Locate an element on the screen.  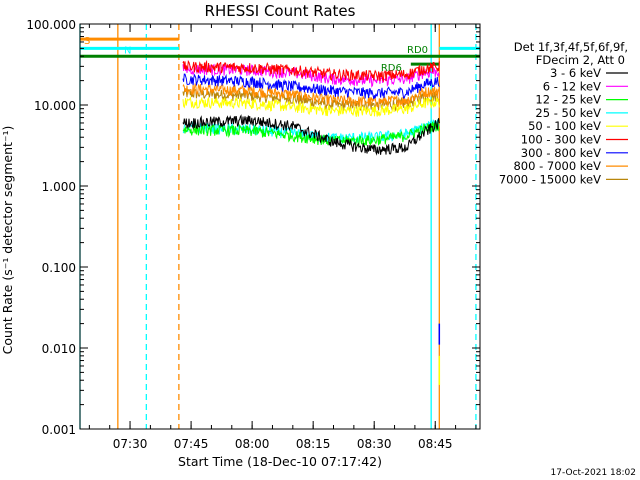
legend-header-line-1: Det 1f,3f,4f,5f,6f,9f, is located at coordinates (571, 47).